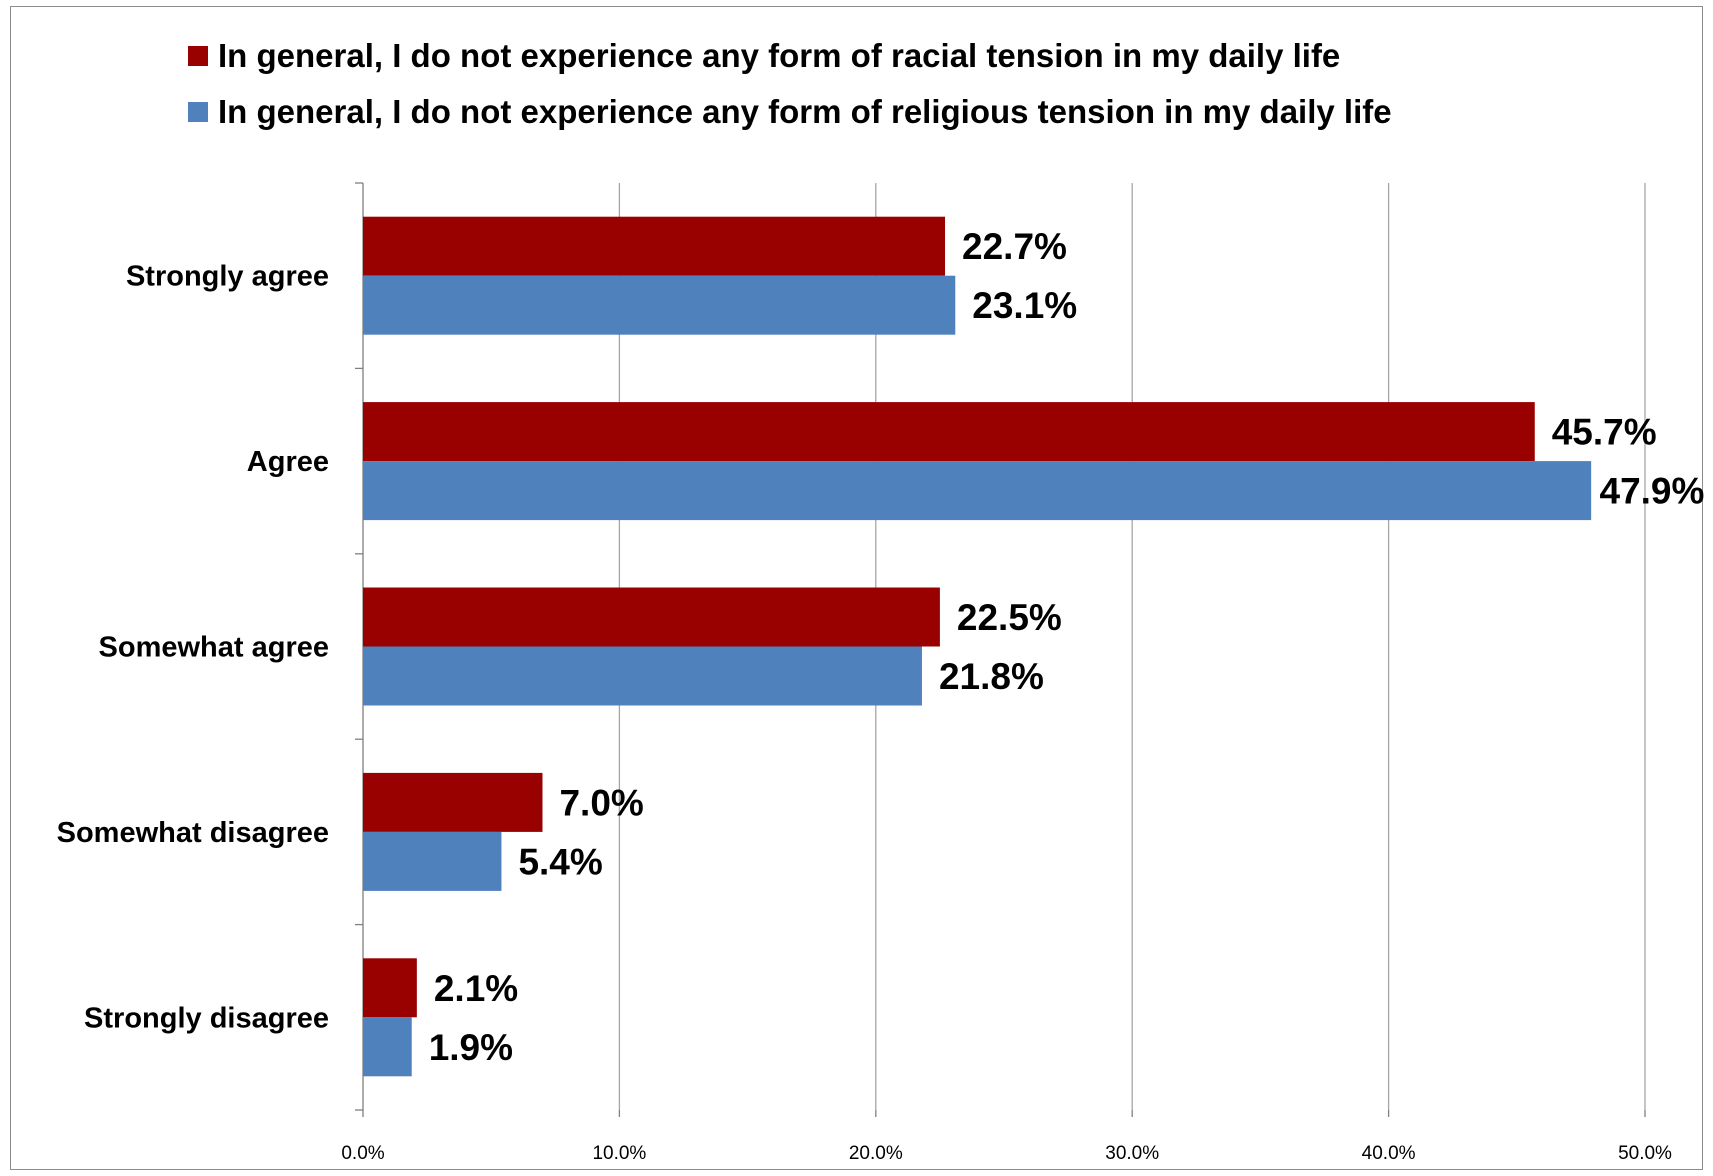 This screenshot has height=1176, width=1713. I want to click on data-label-religious: 23.1%, so click(1024, 305).